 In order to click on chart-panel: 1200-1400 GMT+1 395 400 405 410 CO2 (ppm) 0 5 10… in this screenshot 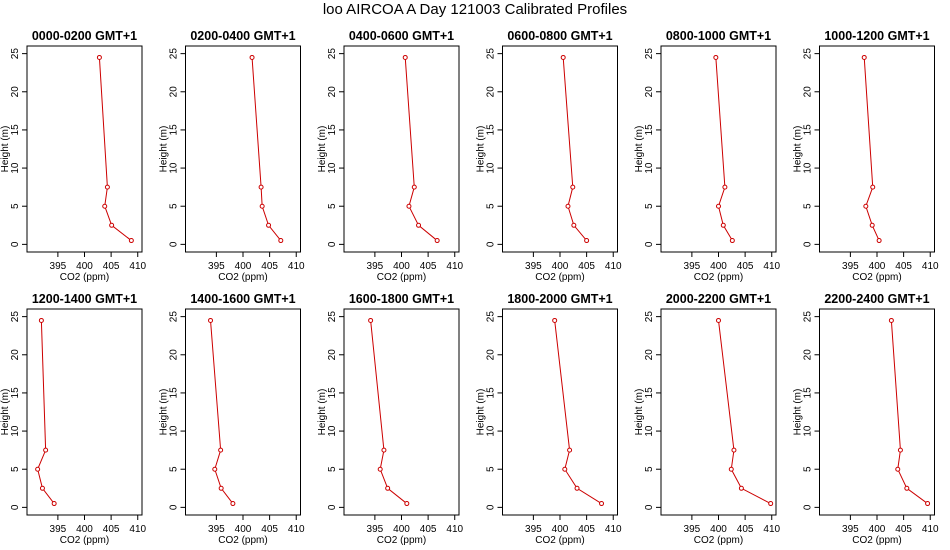, I will do `click(73, 419)`.